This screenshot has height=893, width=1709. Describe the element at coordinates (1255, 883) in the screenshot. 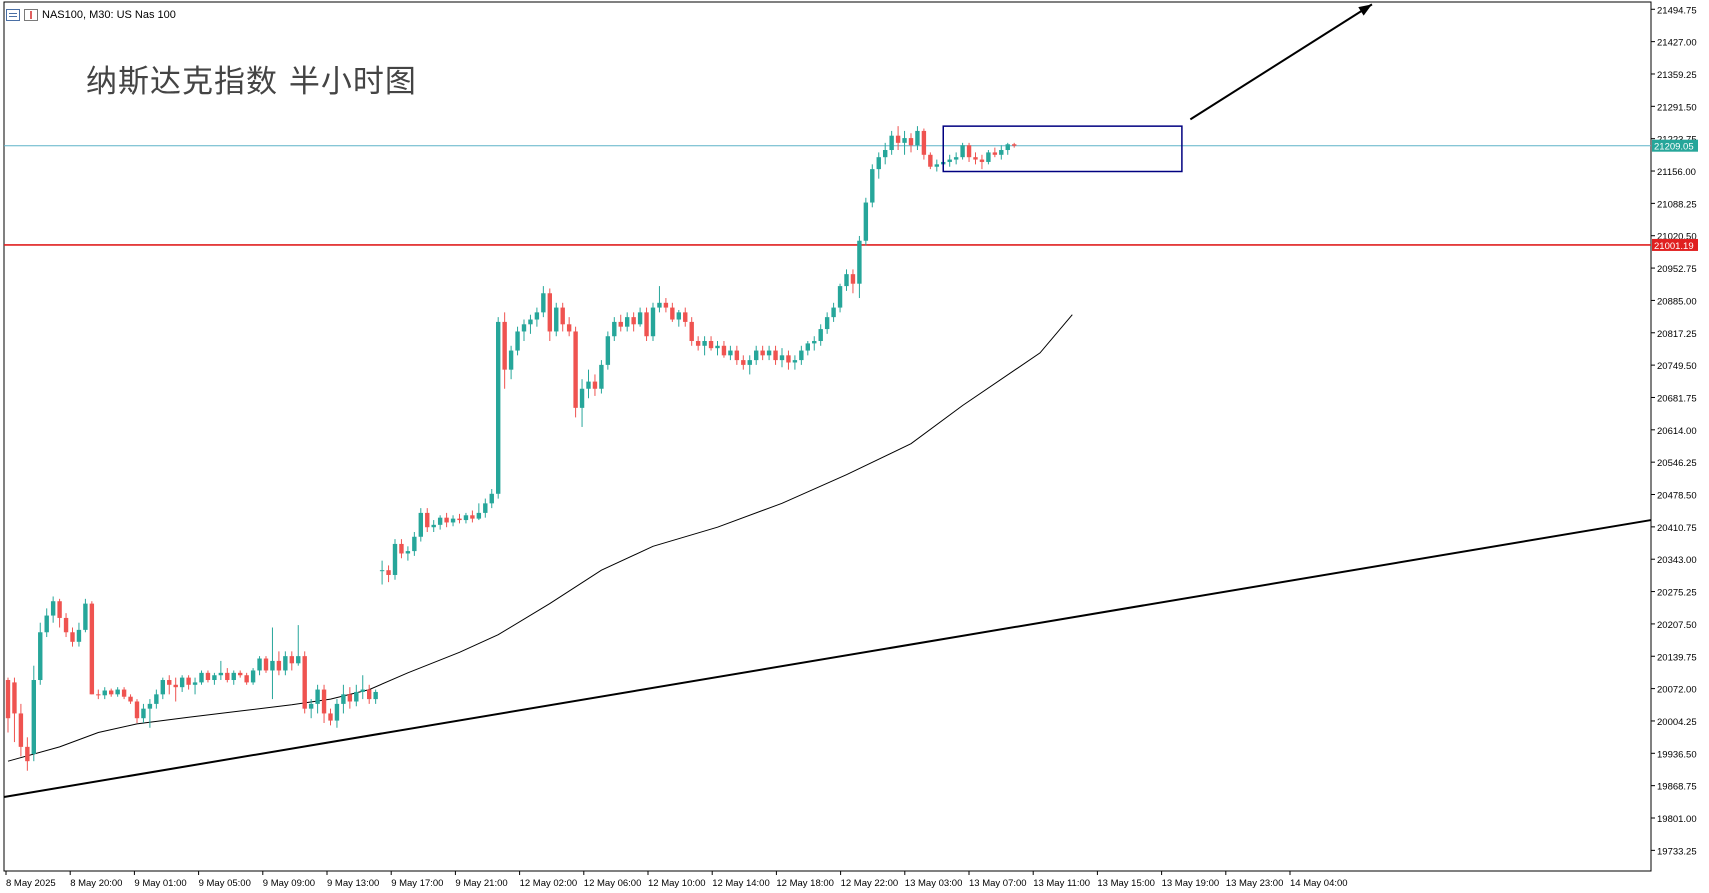

I see `x-tick-label: 13 May 23:00` at that location.